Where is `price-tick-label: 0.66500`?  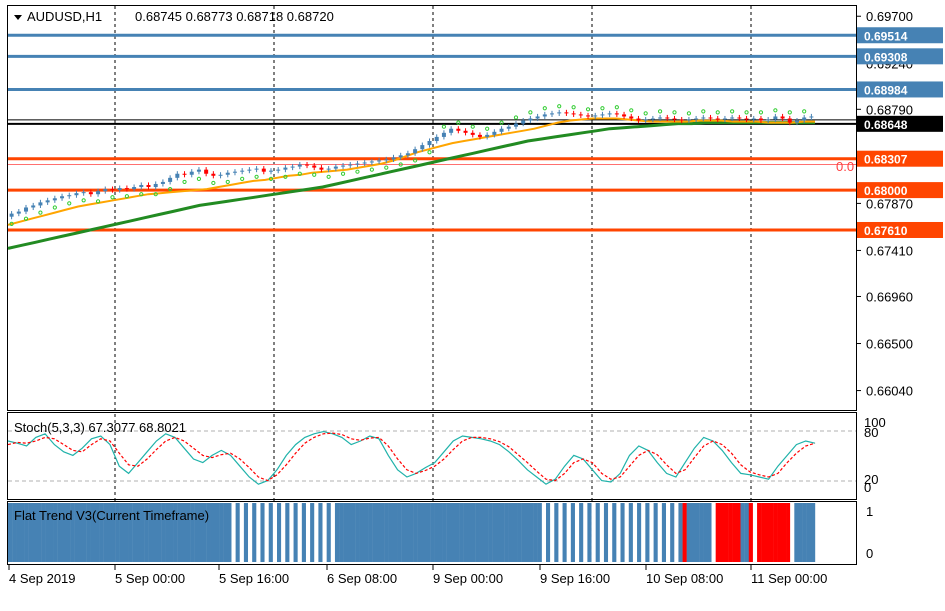
price-tick-label: 0.66500 is located at coordinates (889, 344).